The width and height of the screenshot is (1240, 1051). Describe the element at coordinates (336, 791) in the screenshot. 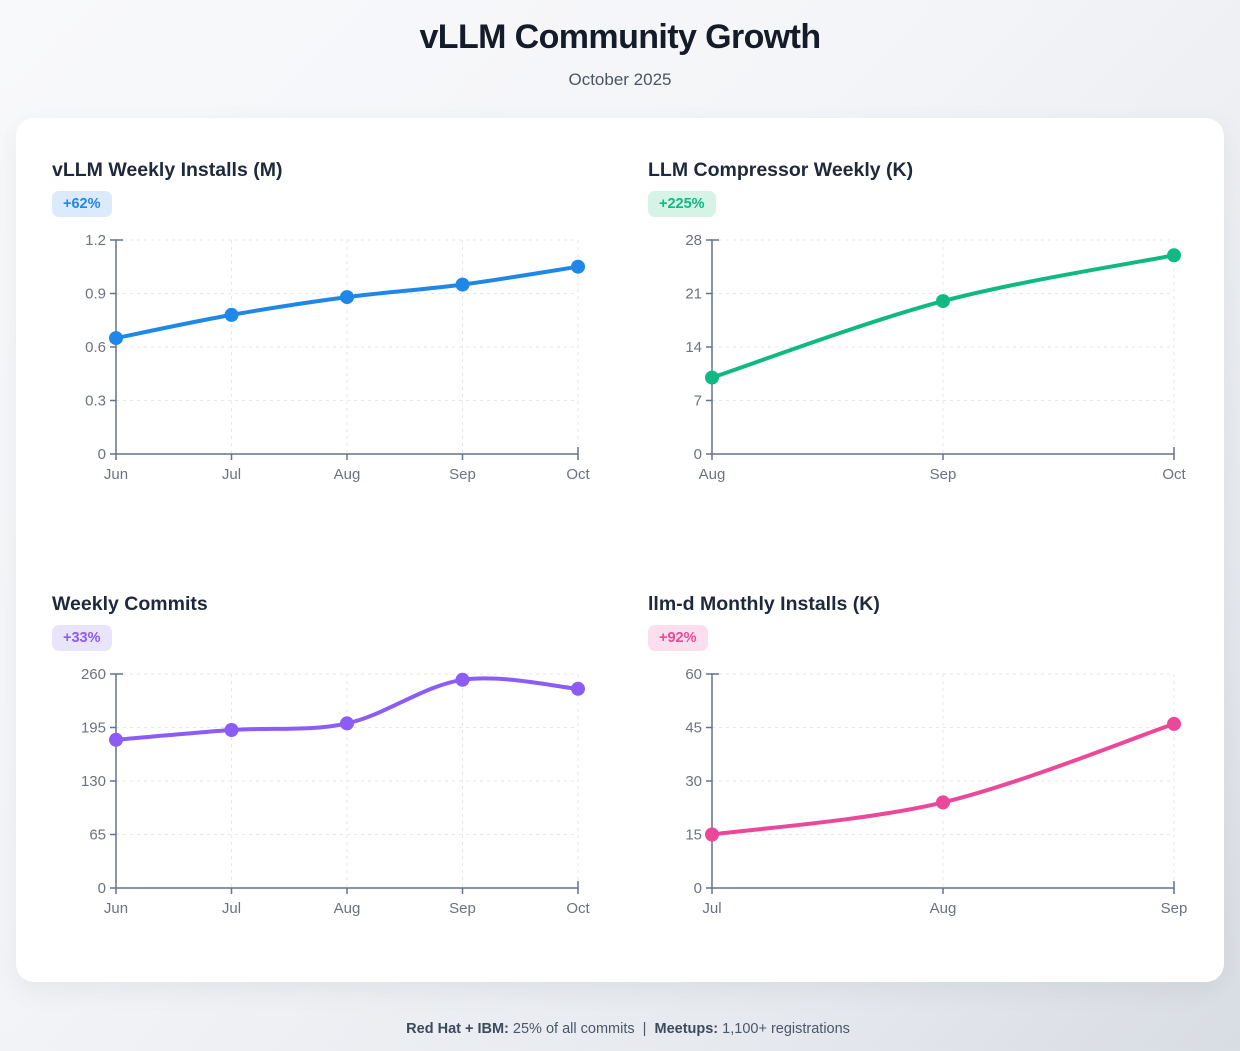

I see `line-chart-svg: 0 65 130 195 260 Jun Jul Aug Sep Oct` at that location.